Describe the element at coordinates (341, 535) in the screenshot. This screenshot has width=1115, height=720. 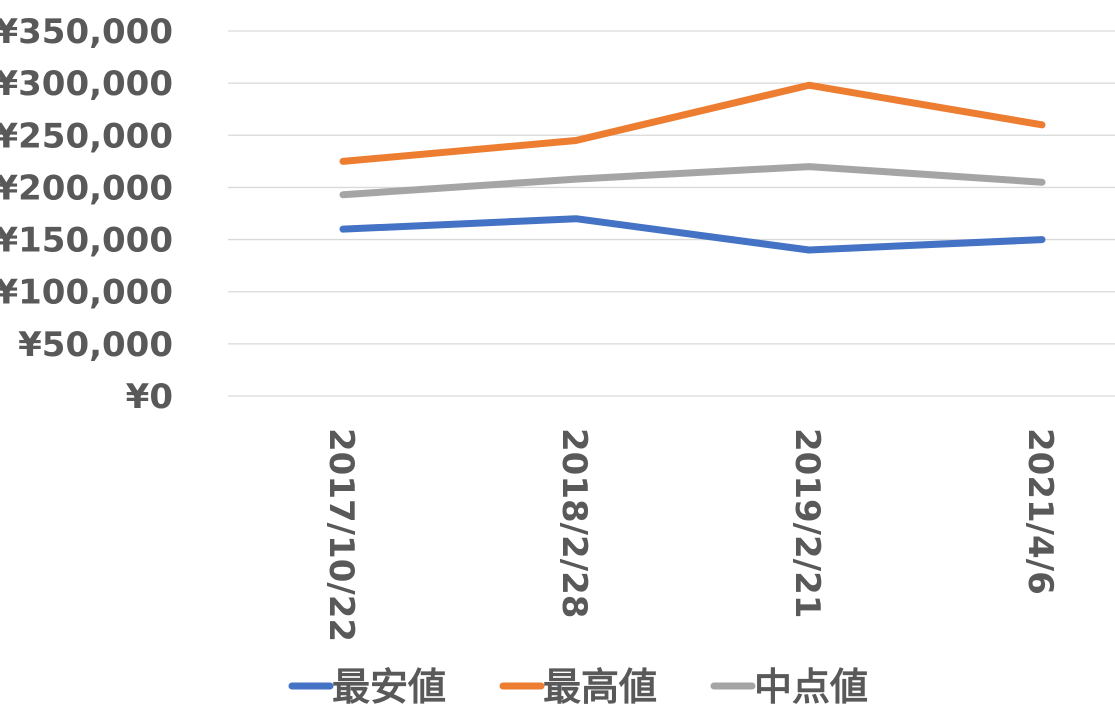
I see `x-tick-label: 2017/10/22` at that location.